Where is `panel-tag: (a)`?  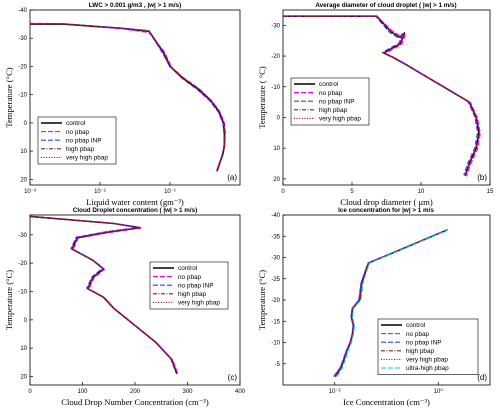 panel-tag: (a) is located at coordinates (232, 177).